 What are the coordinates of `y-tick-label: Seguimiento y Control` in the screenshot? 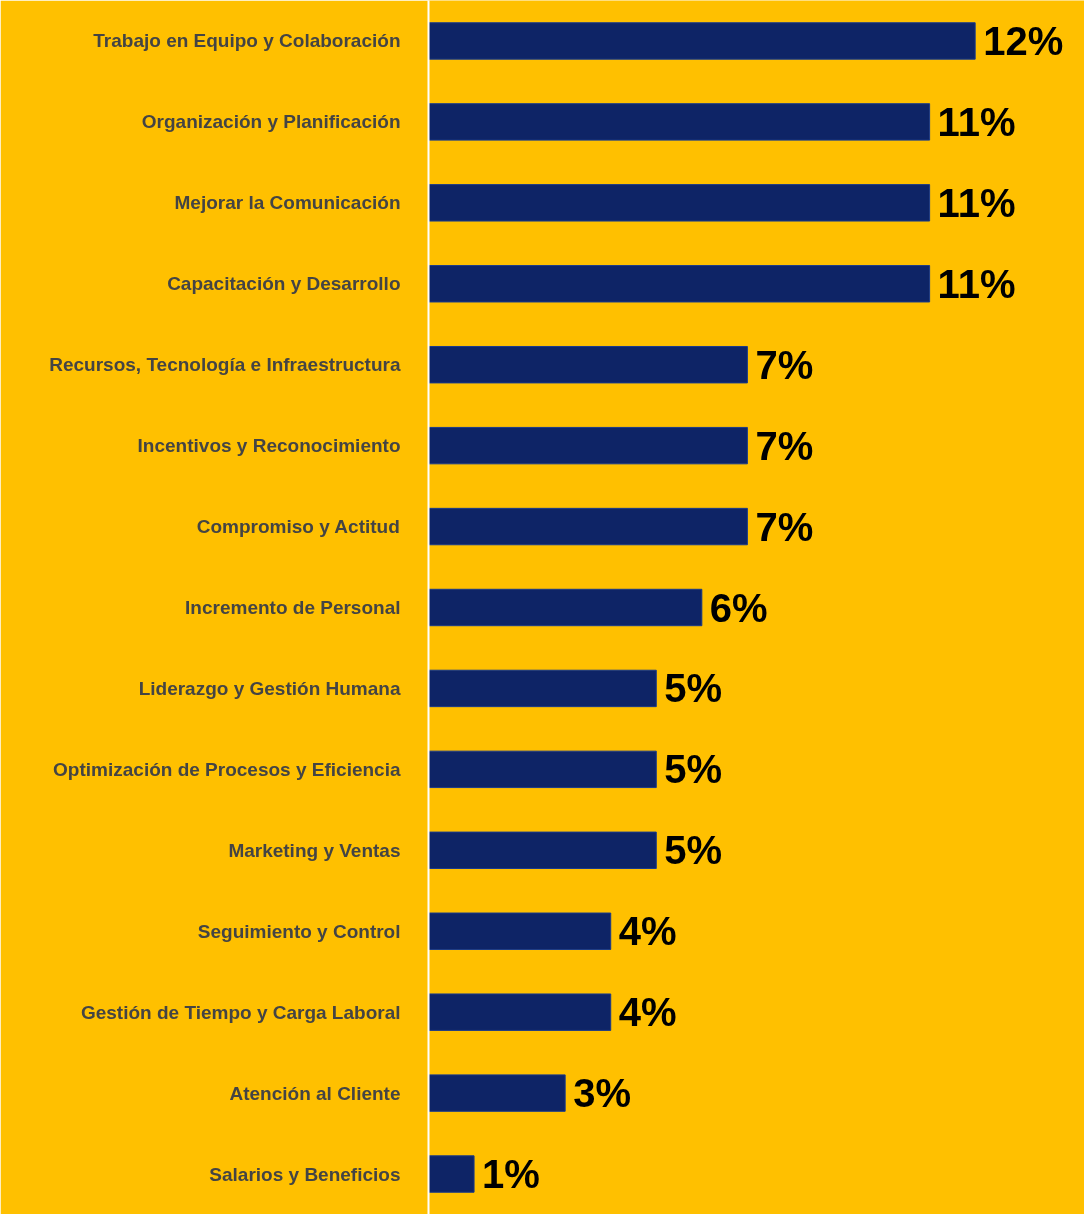 It's located at (299, 931).